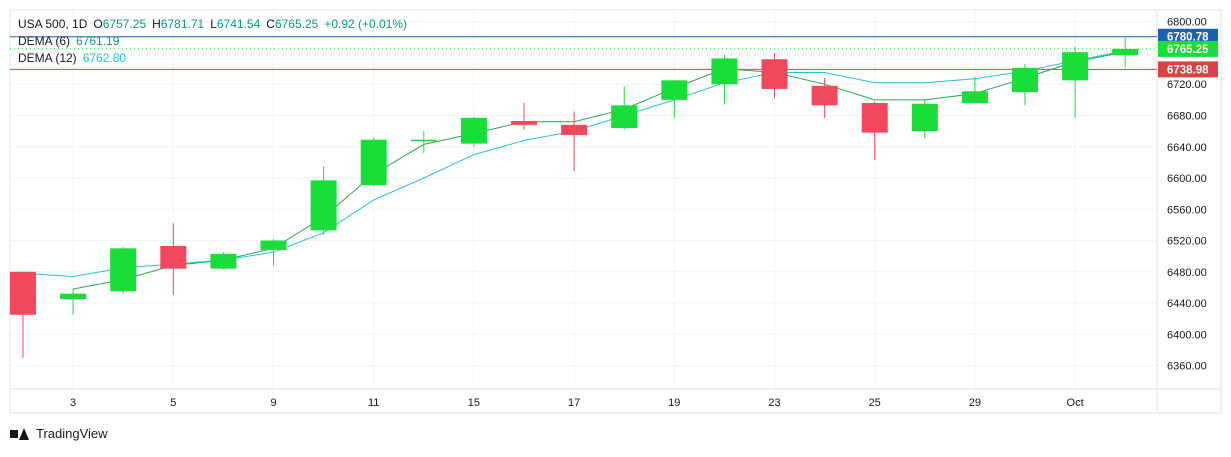 Image resolution: width=1231 pixels, height=457 pixels. I want to click on y-tick-label: 6480.00, so click(1187, 273).